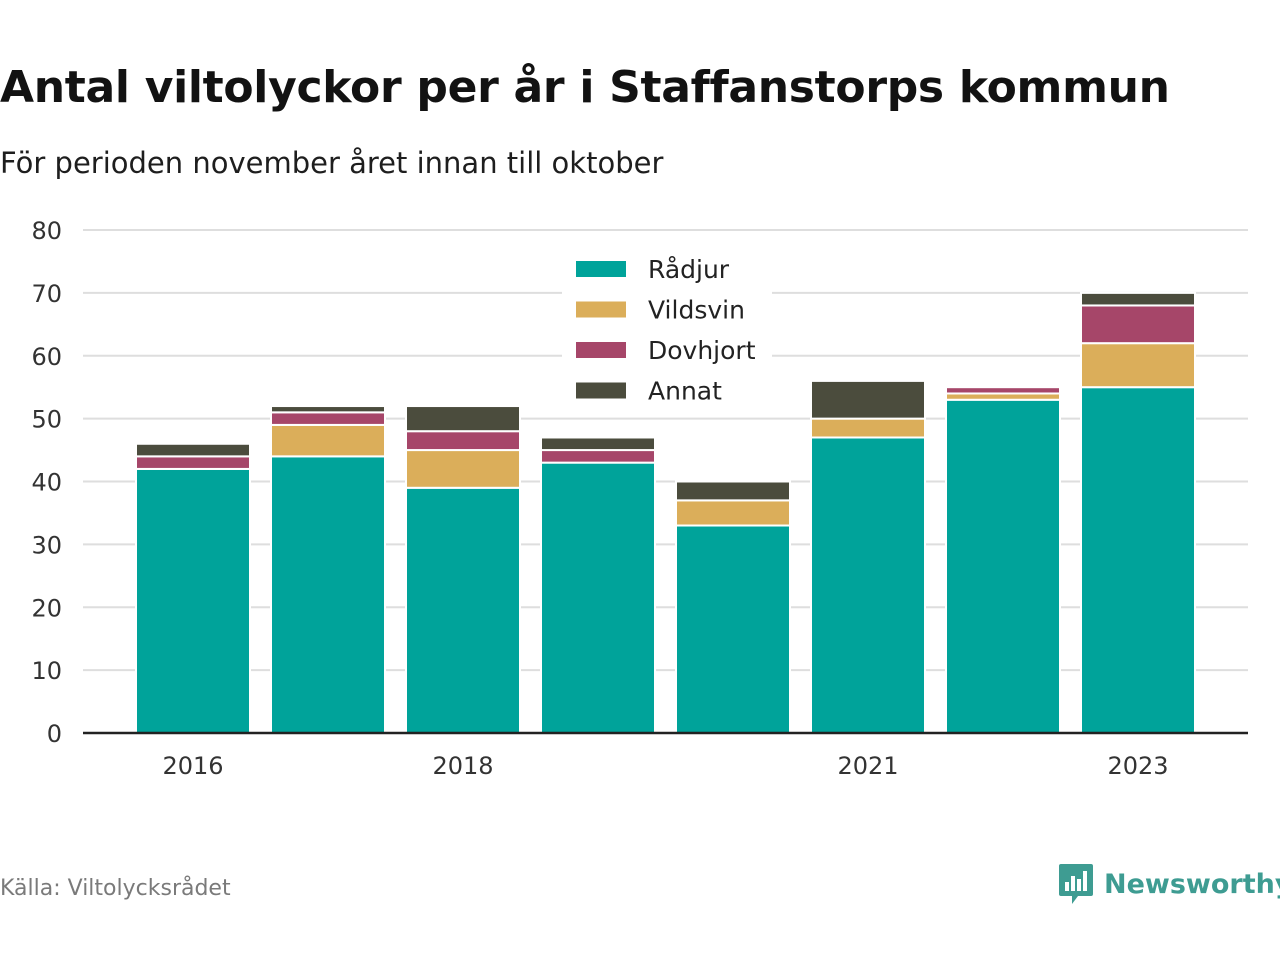 This screenshot has width=1280, height=960. I want to click on y-tick-label: 50, so click(46, 420).